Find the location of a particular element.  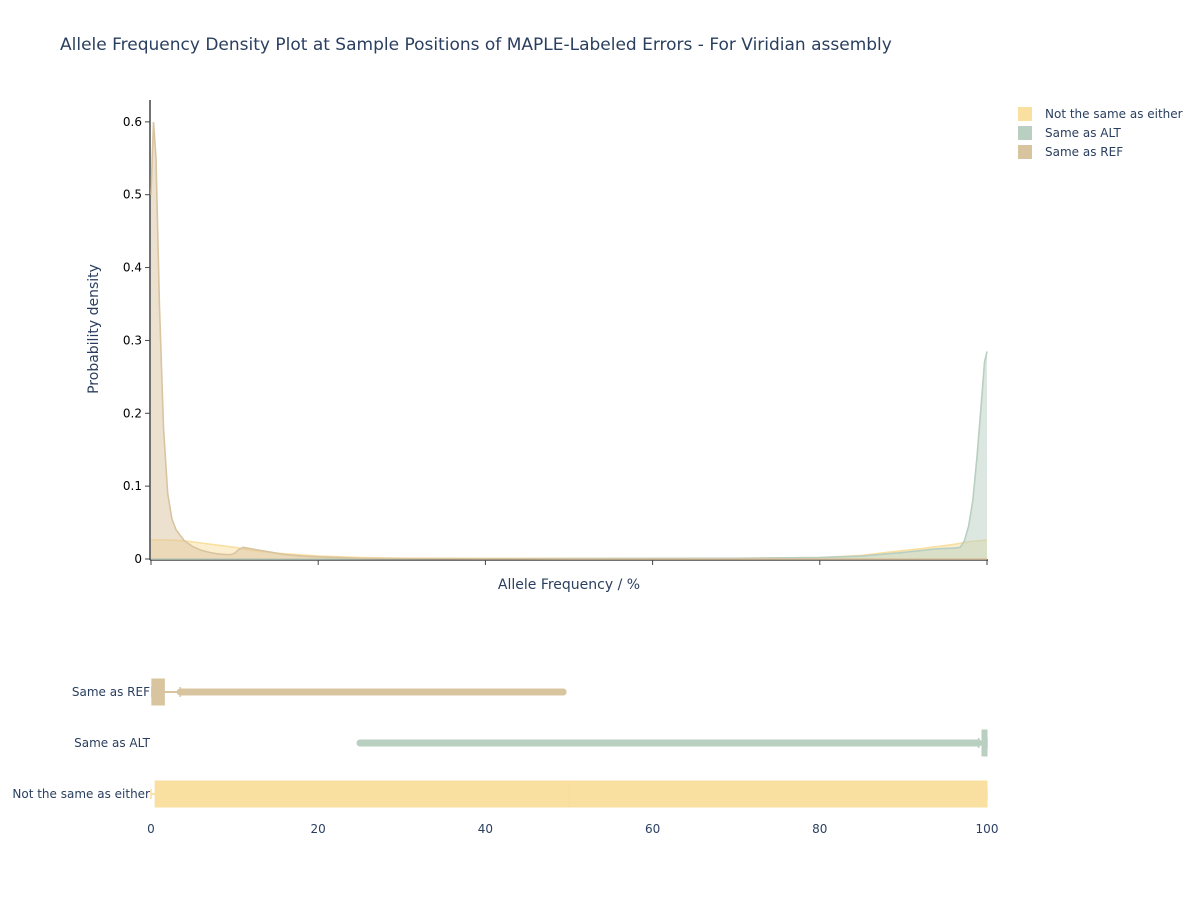

box-x-tick-label: 40 is located at coordinates (485, 829).